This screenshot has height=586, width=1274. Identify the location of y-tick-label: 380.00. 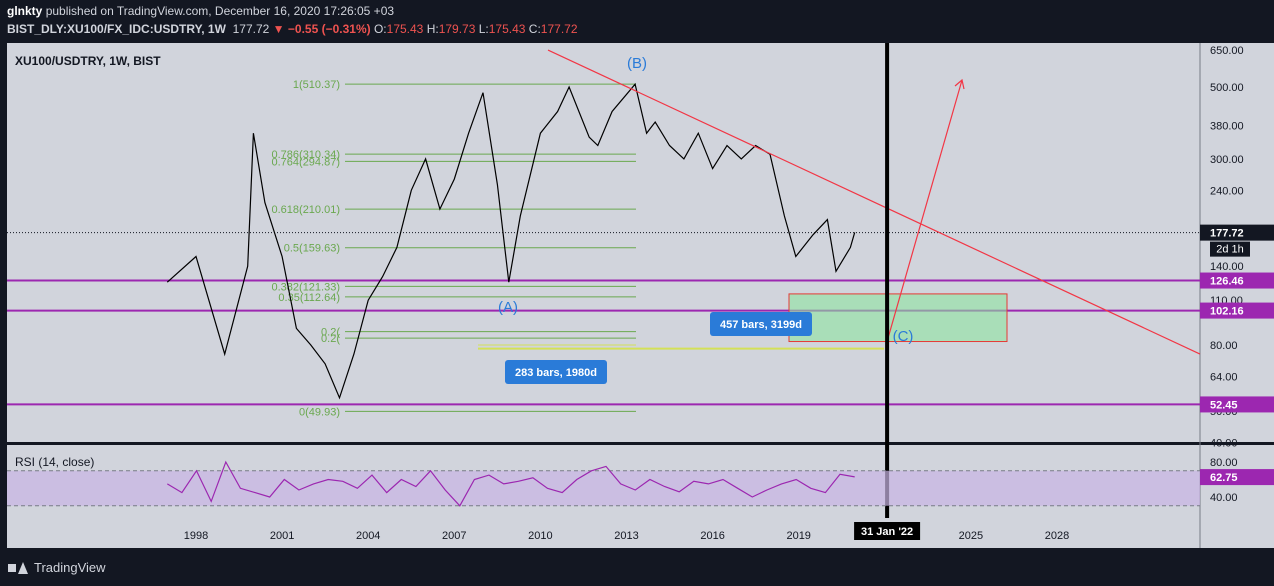
(1227, 127).